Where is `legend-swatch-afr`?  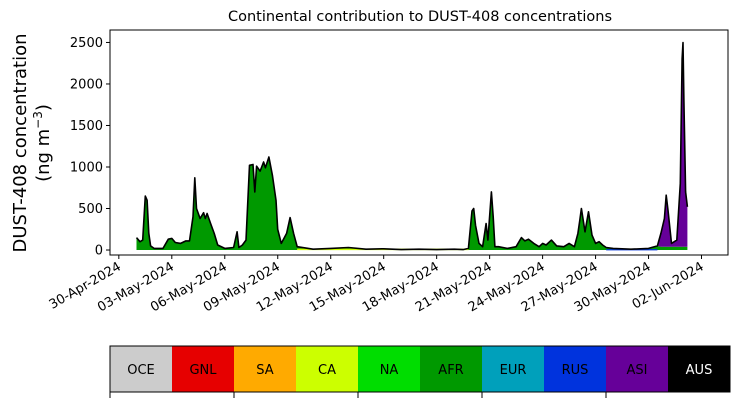 legend-swatch-afr is located at coordinates (451, 369).